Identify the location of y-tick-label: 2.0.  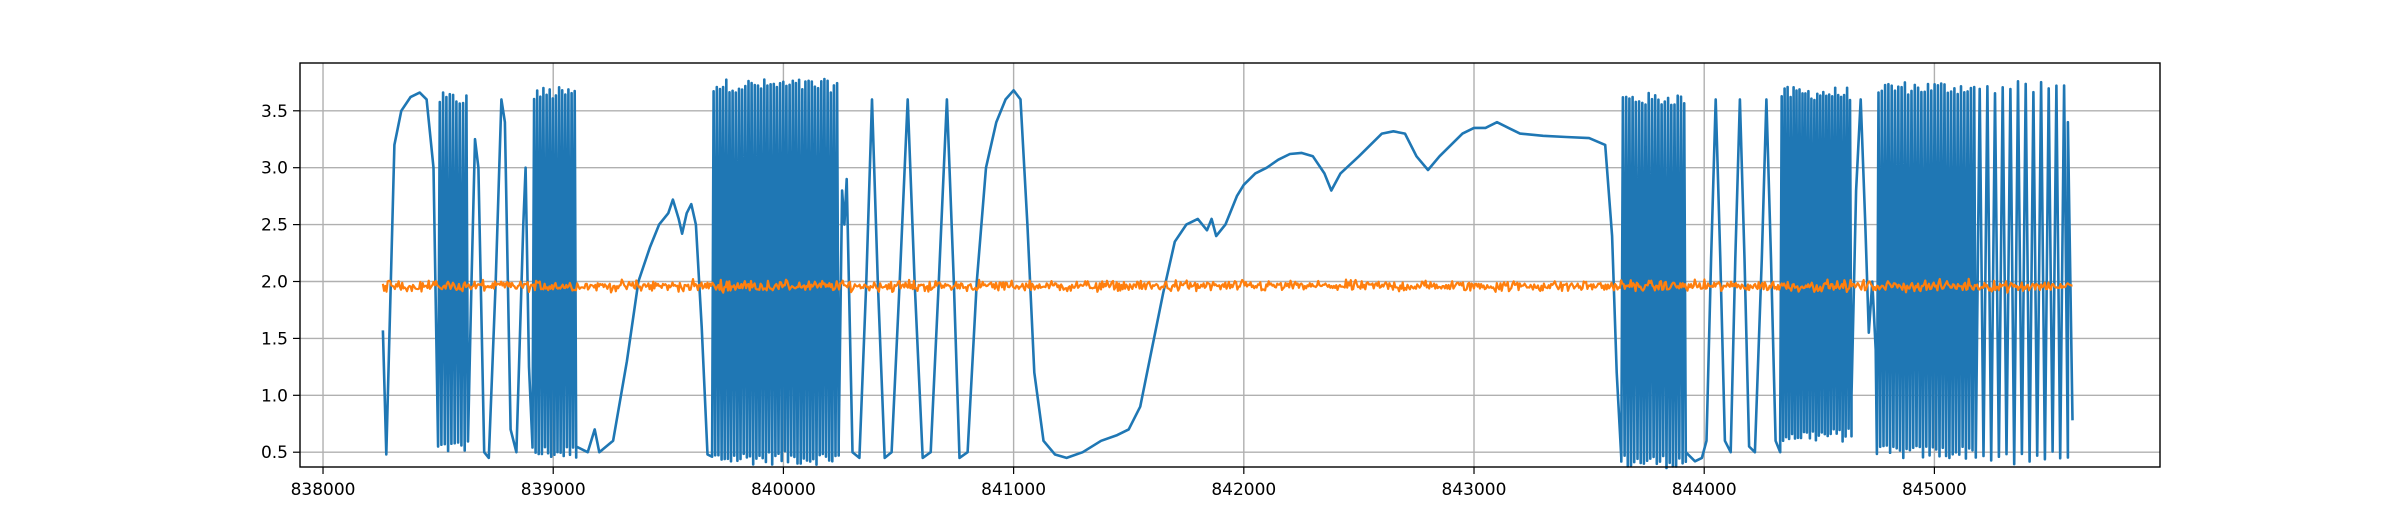
(274, 283).